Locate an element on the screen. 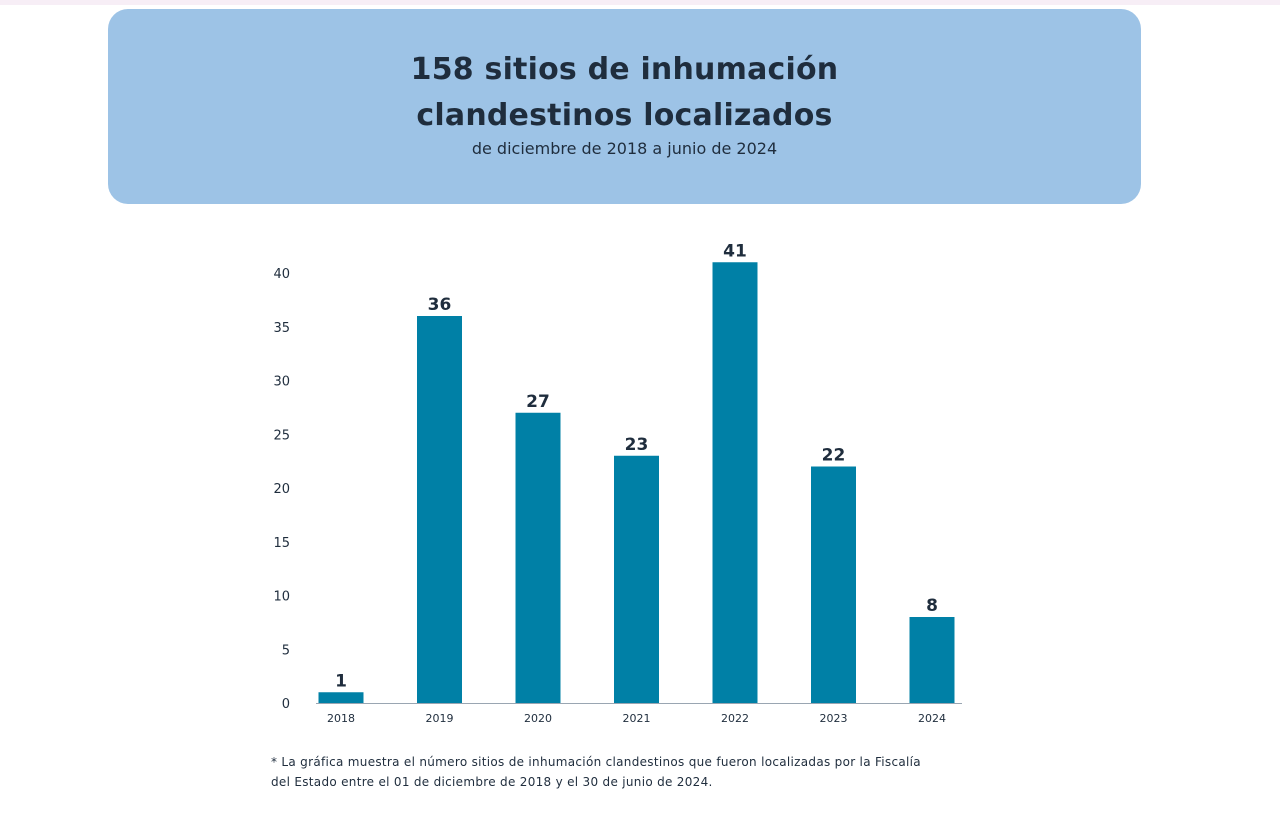 The height and width of the screenshot is (824, 1280). x-tick-label-2020: 2020 is located at coordinates (538, 718).